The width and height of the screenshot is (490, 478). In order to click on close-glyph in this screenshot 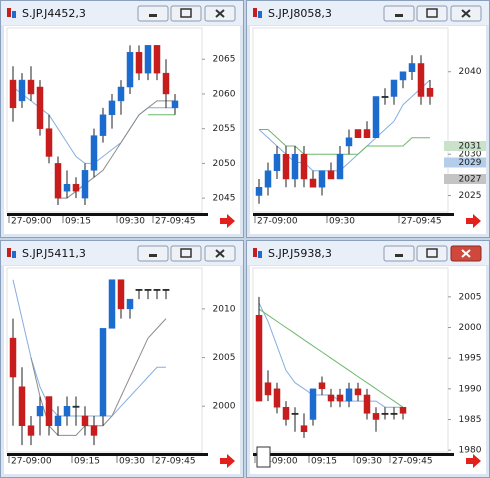, I will do `click(220, 253)`.